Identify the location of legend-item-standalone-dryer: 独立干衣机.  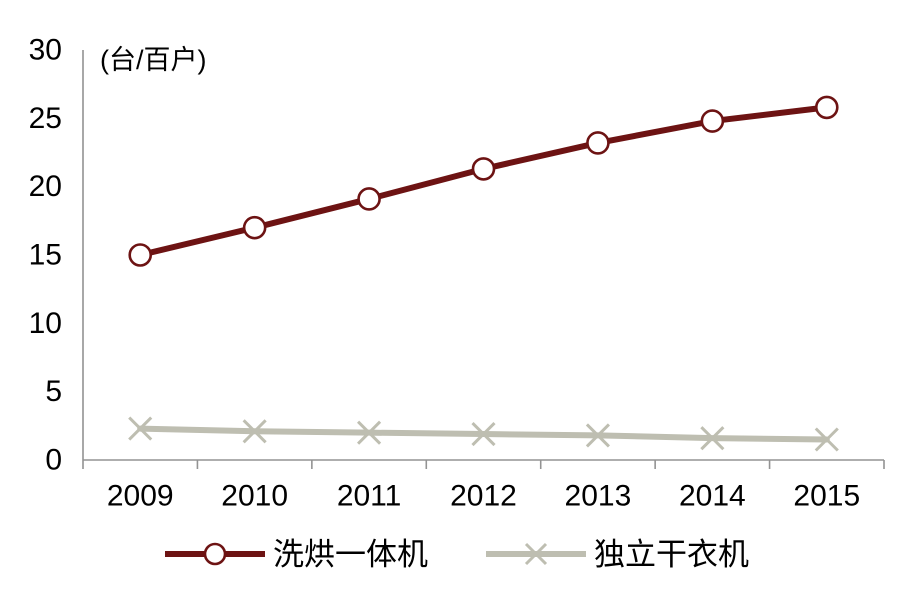
(617, 554).